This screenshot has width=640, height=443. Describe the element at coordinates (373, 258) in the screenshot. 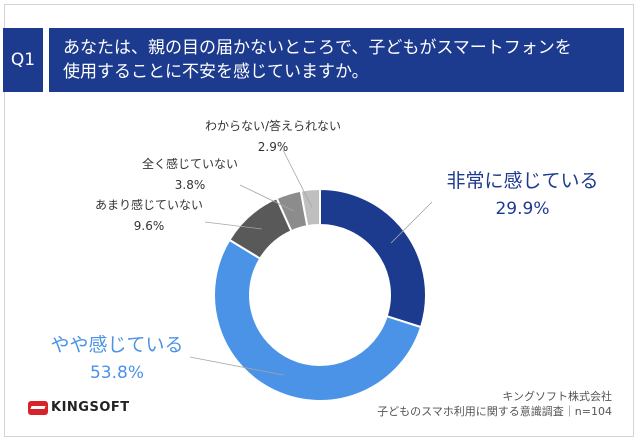

I see `donut-slice-very` at that location.